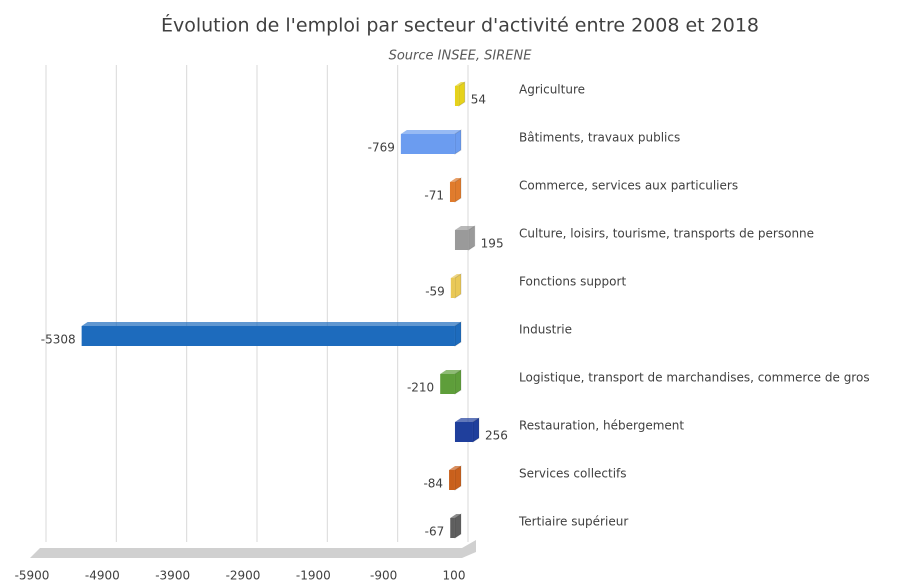 The width and height of the screenshot is (917, 586). I want to click on value-label: -769, so click(381, 148).